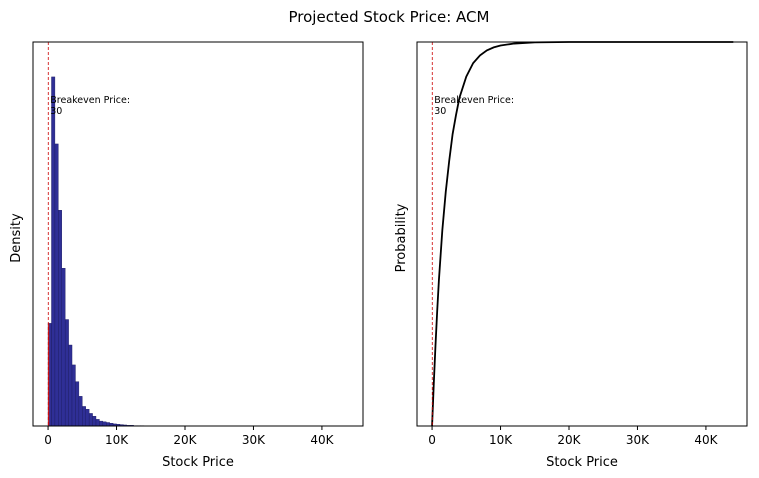  What do you see at coordinates (569, 440) in the screenshot?
I see `cdf-x-tick-label: 20K` at bounding box center [569, 440].